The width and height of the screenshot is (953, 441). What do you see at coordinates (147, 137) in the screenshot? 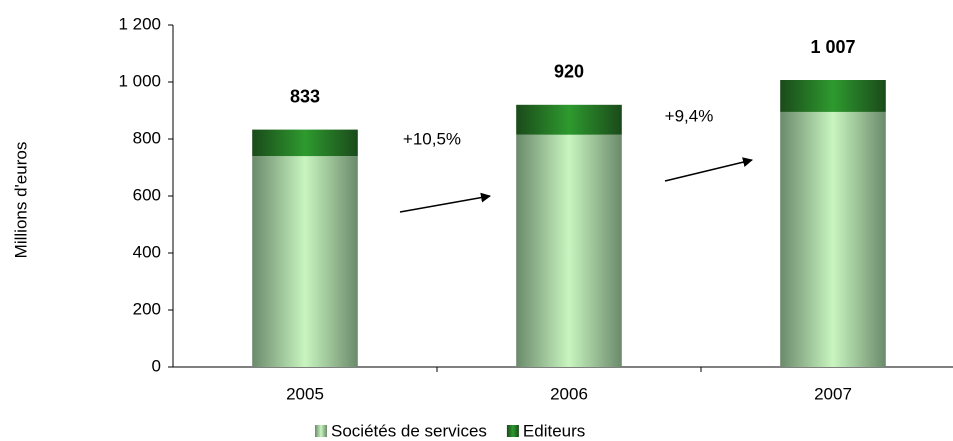
I see `y-tick-label: 800` at bounding box center [147, 137].